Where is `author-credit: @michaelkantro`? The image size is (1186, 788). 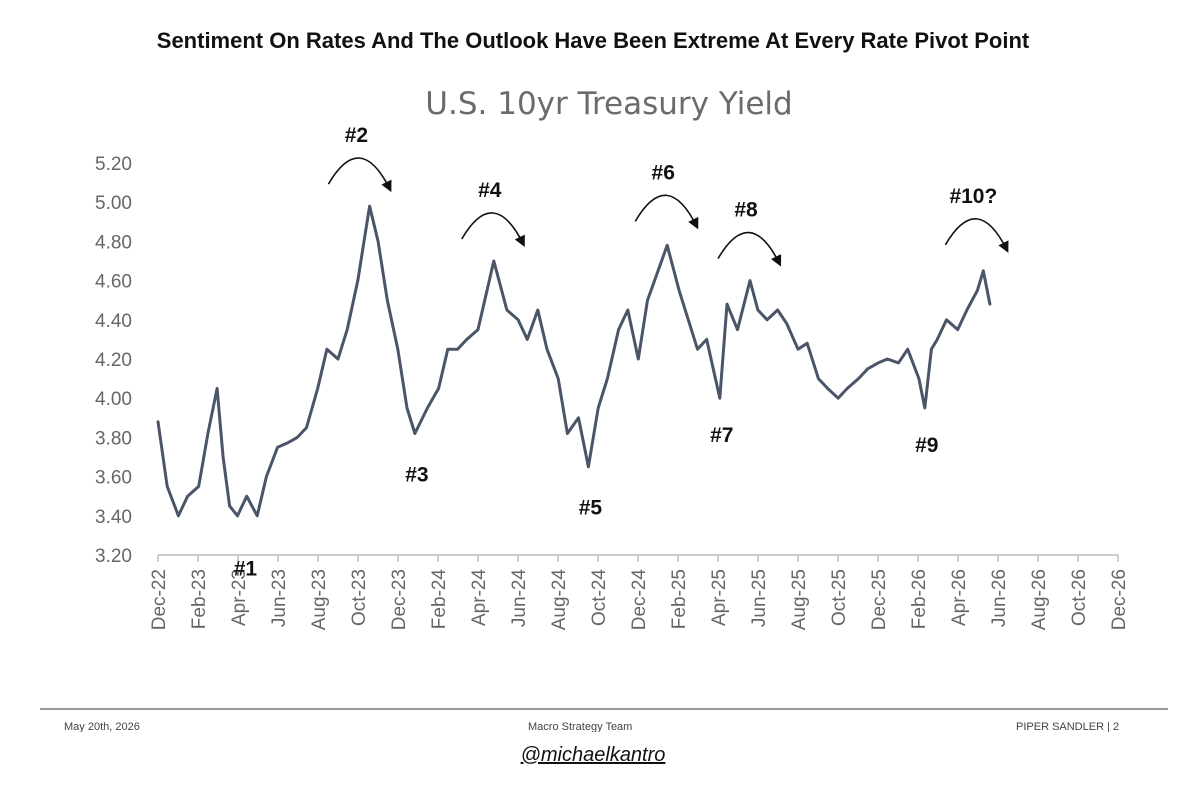 author-credit: @michaelkantro is located at coordinates (593, 755).